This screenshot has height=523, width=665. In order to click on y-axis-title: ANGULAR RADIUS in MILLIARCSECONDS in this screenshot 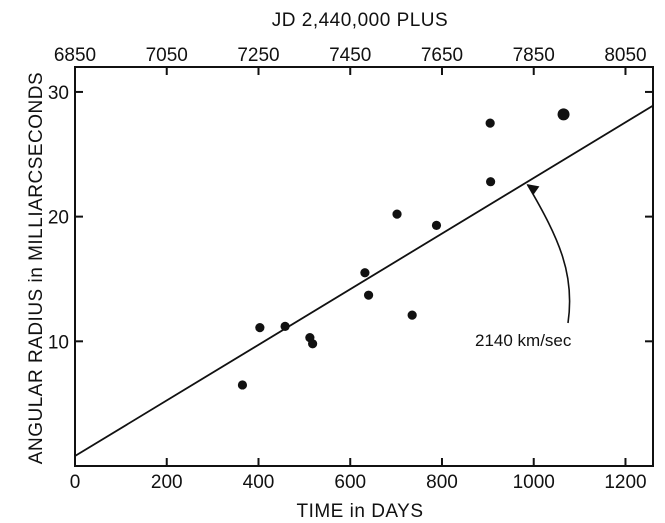, I will do `click(36, 268)`.